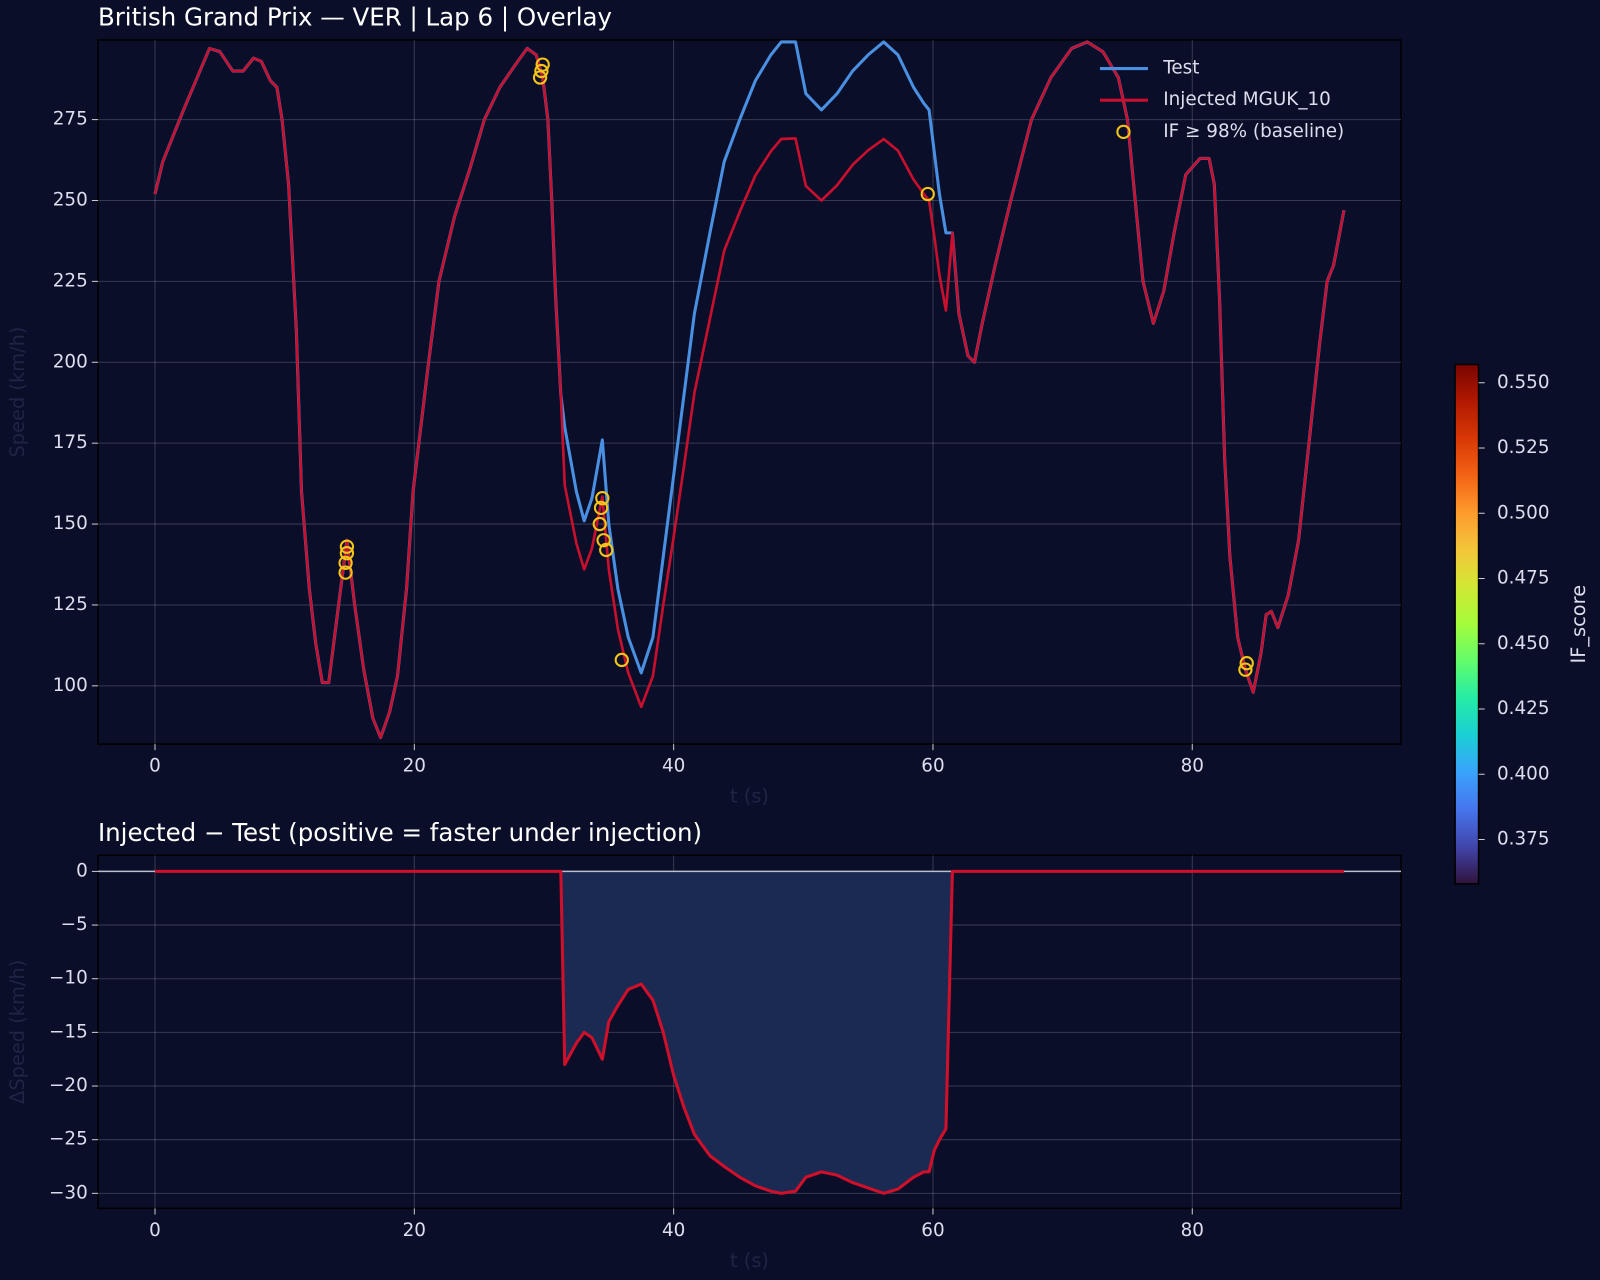  I want to click on y-tick-label: −20, so click(68, 1085).